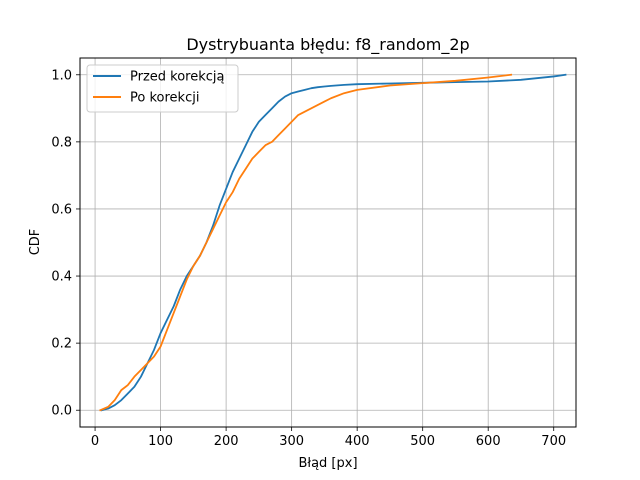 The width and height of the screenshot is (640, 480). Describe the element at coordinates (177, 77) in the screenshot. I see `legend-label-przed: Przed korekcją` at that location.